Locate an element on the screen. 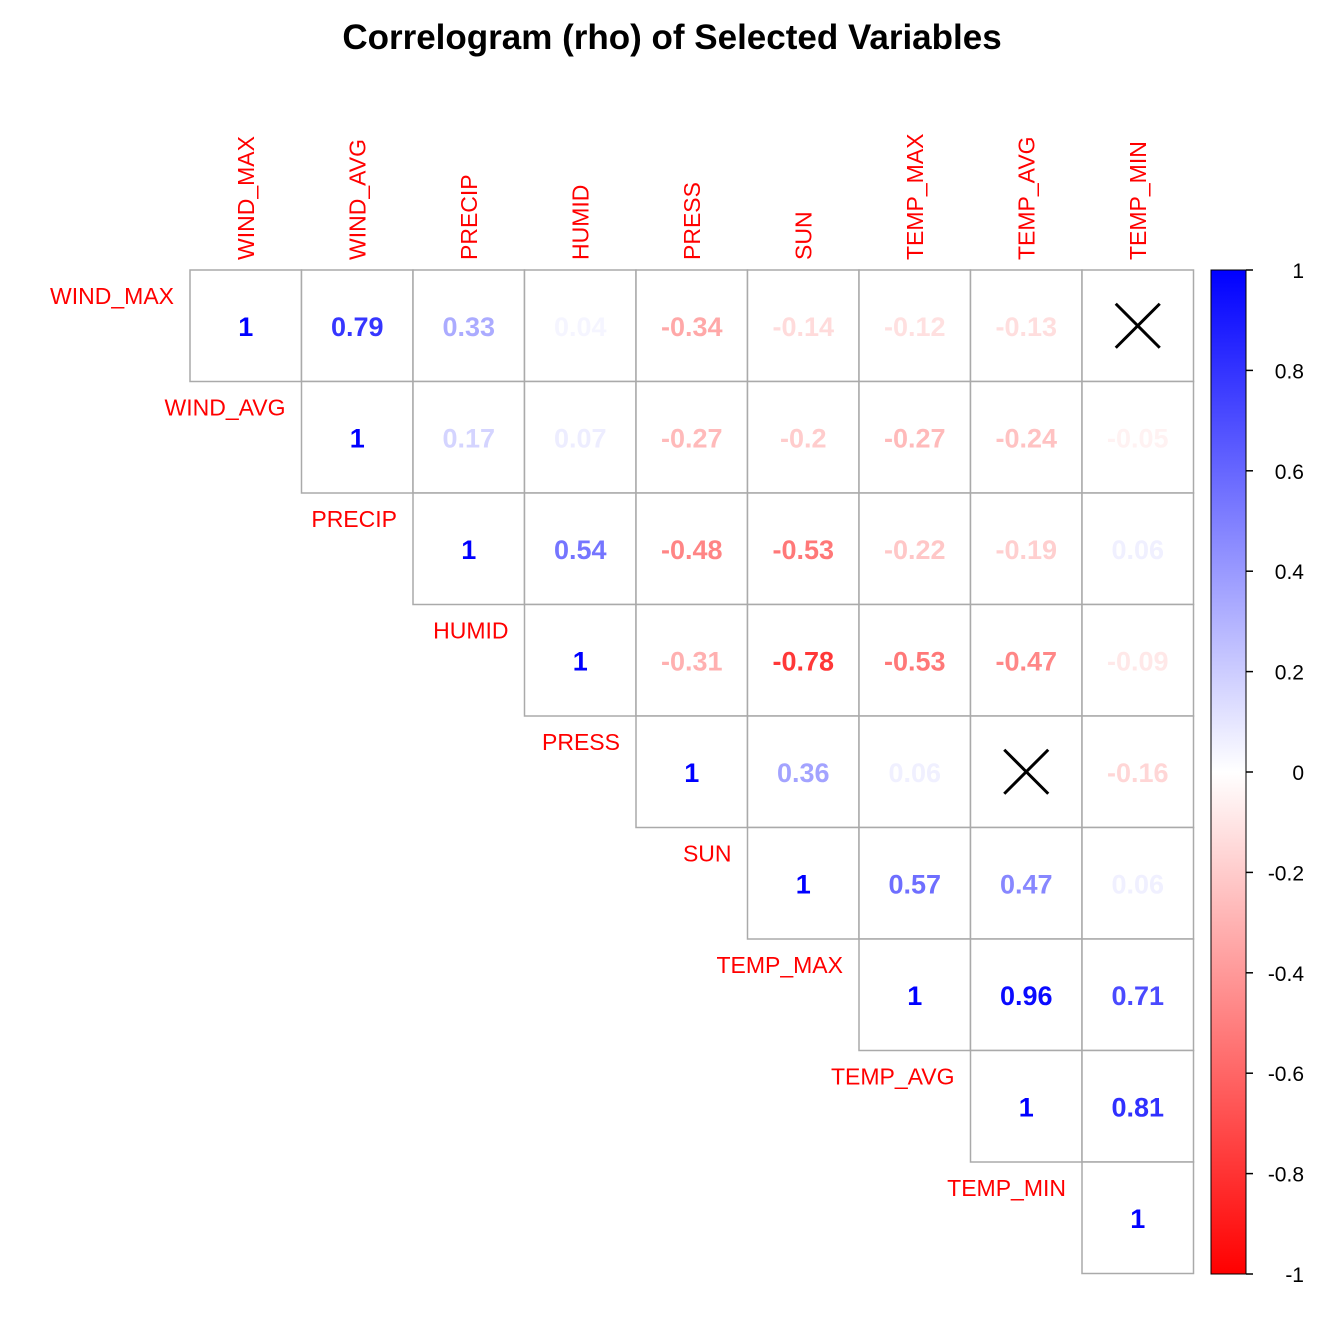  column-label-PRECIP: PRECIP is located at coordinates (469, 217).